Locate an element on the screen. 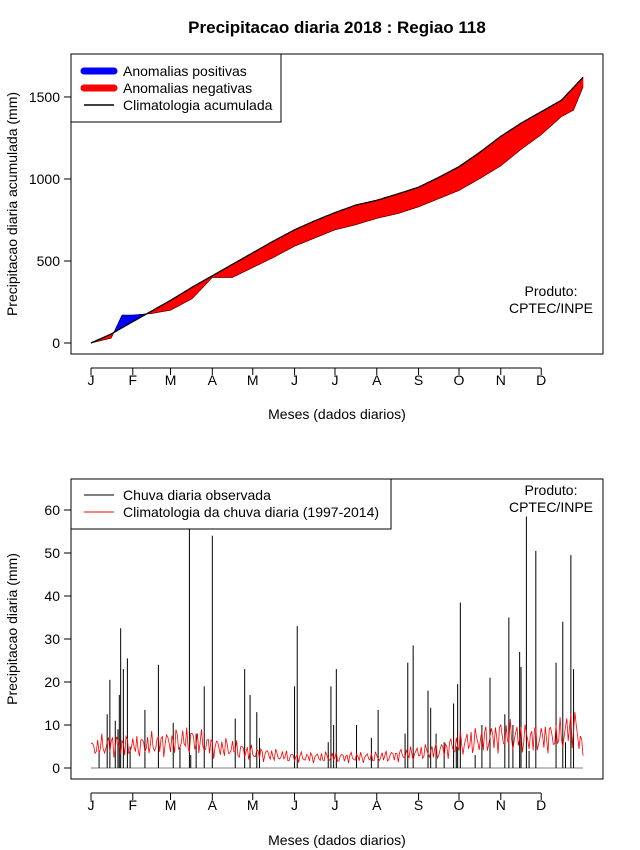 The width and height of the screenshot is (640, 850). top-product-source: CPTEC/INPE is located at coordinates (551, 308).